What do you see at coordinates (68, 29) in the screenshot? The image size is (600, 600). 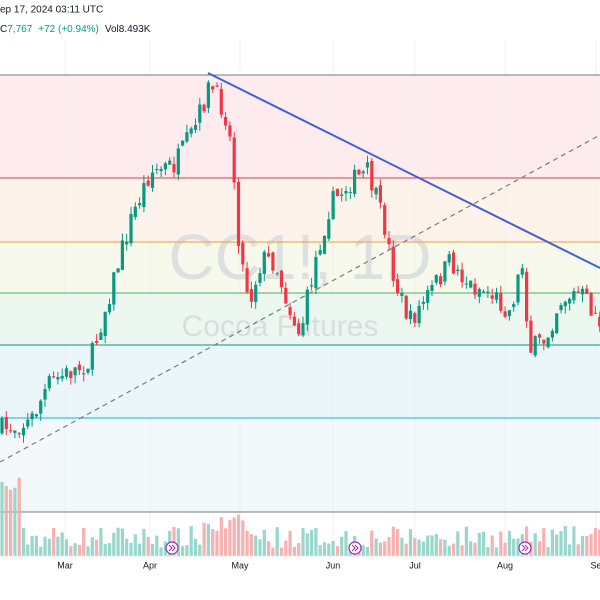 I see `change: +72 (+0.94%)` at bounding box center [68, 29].